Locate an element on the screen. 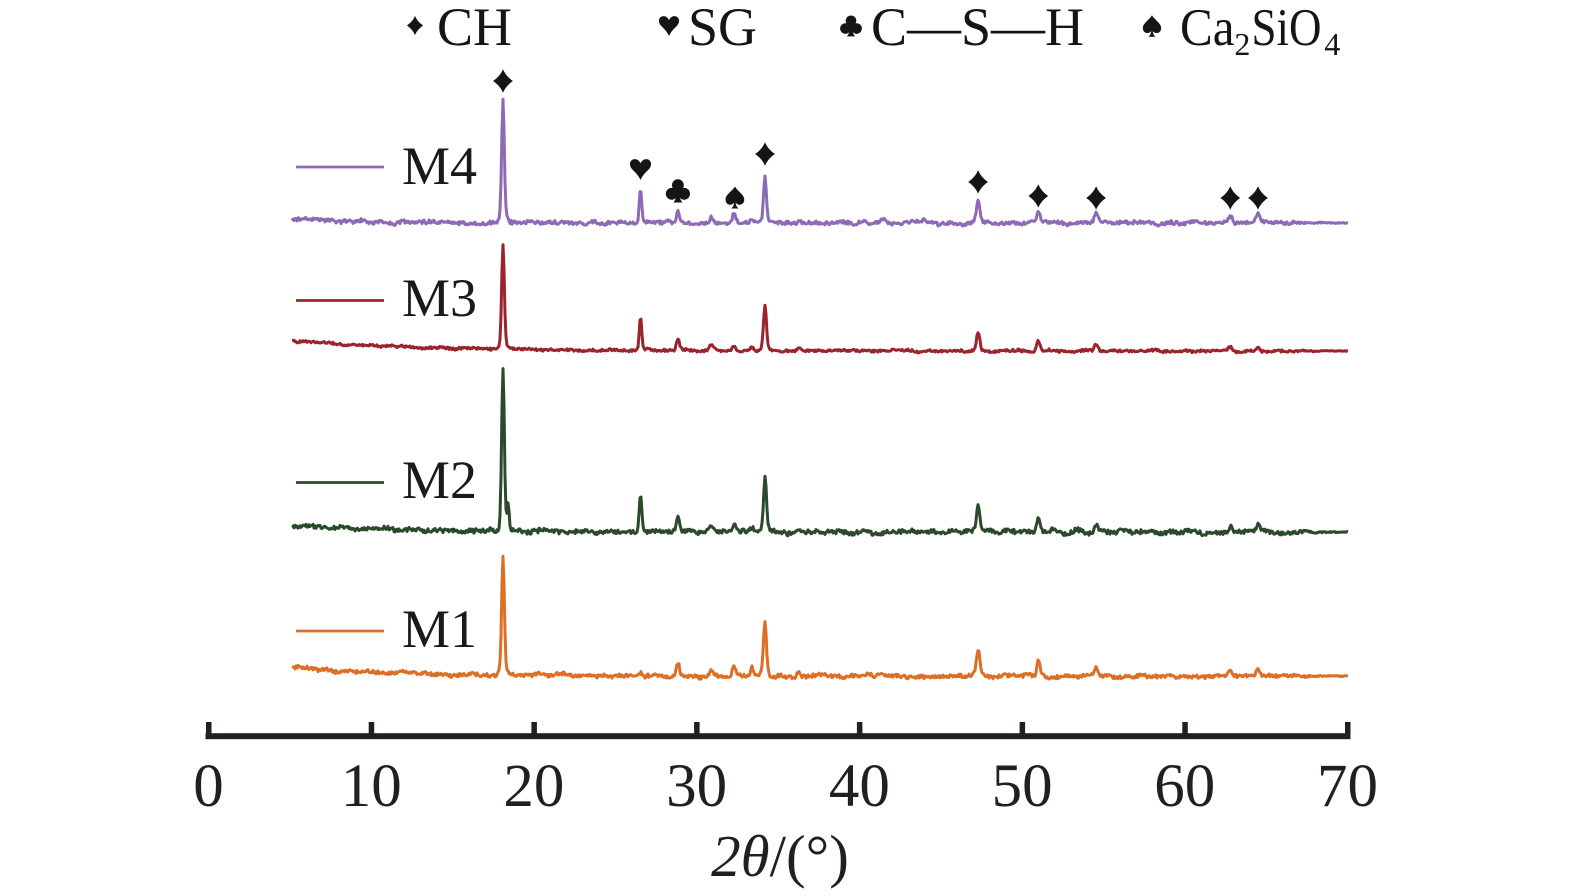 The height and width of the screenshot is (896, 1575). svg-text: M3 is located at coordinates (439, 298).